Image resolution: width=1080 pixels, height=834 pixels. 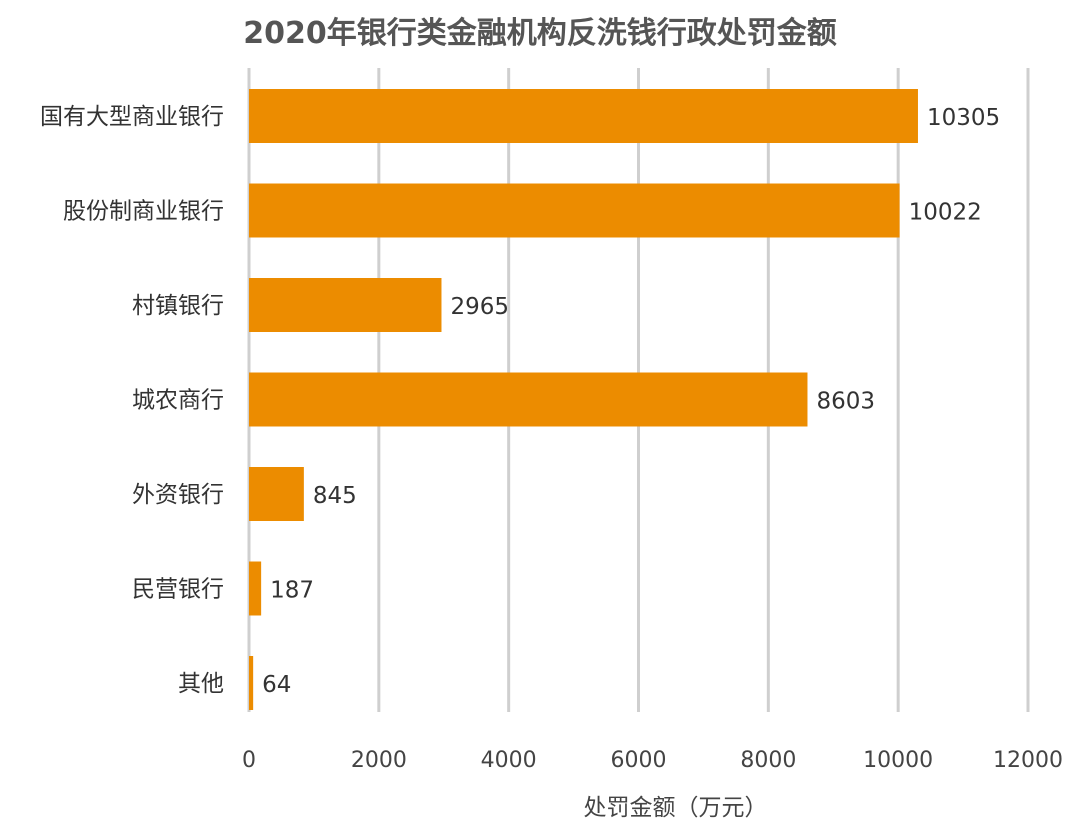 What do you see at coordinates (479, 307) in the screenshot?
I see `data-label: 2965` at bounding box center [479, 307].